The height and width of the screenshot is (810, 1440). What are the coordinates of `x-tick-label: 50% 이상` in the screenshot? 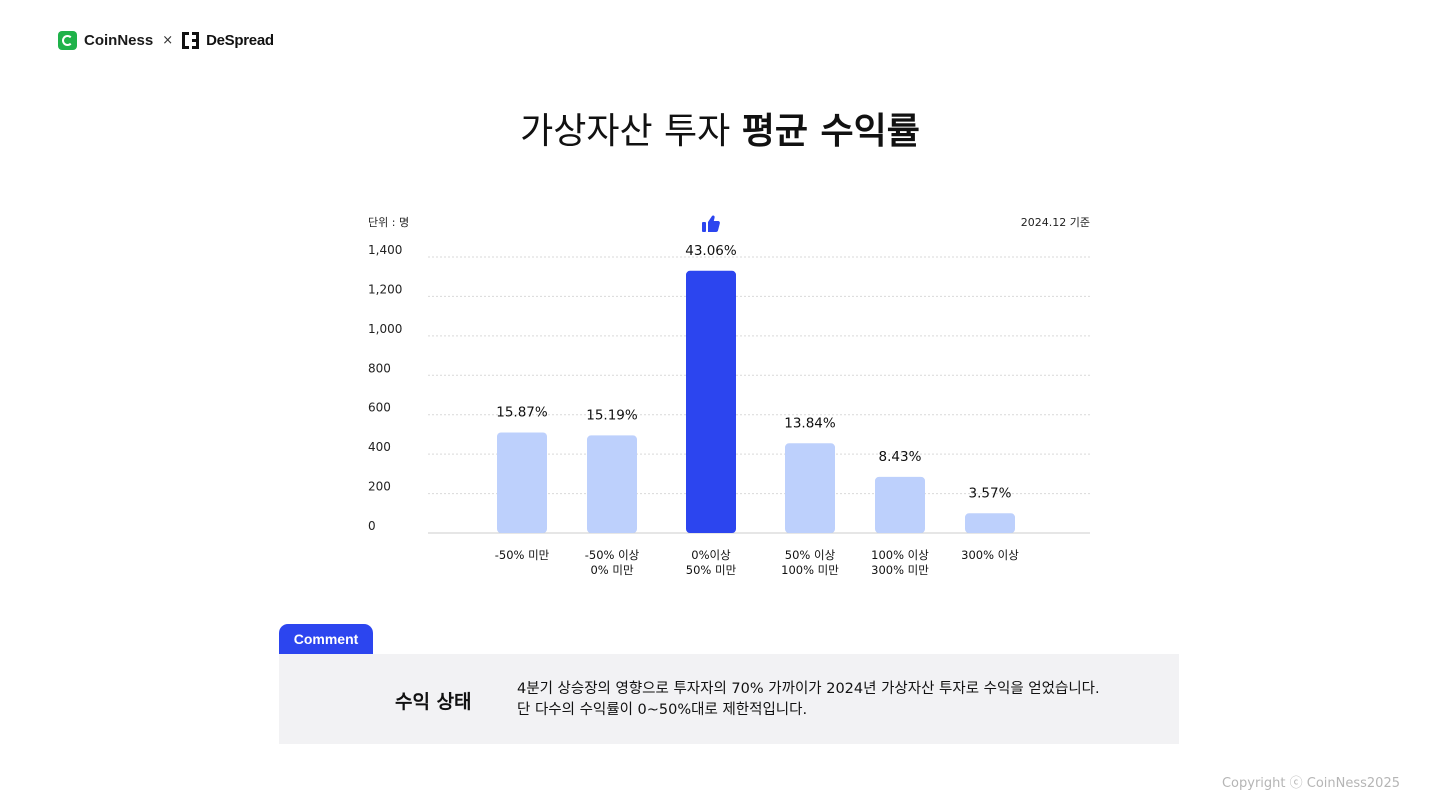 It's located at (810, 555).